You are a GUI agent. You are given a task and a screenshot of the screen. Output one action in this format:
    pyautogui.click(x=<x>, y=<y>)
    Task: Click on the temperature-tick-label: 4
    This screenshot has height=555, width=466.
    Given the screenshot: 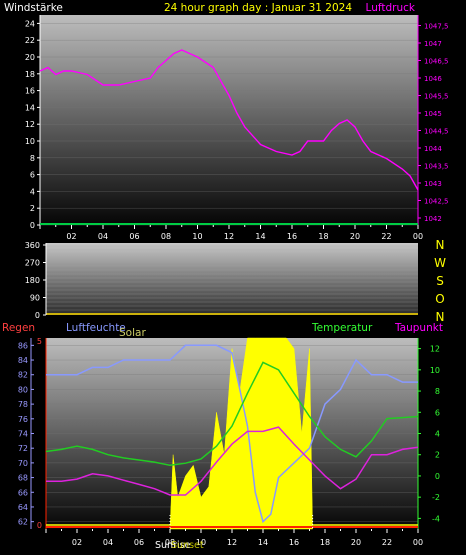 What is the action you would take?
    pyautogui.click(x=437, y=434)
    